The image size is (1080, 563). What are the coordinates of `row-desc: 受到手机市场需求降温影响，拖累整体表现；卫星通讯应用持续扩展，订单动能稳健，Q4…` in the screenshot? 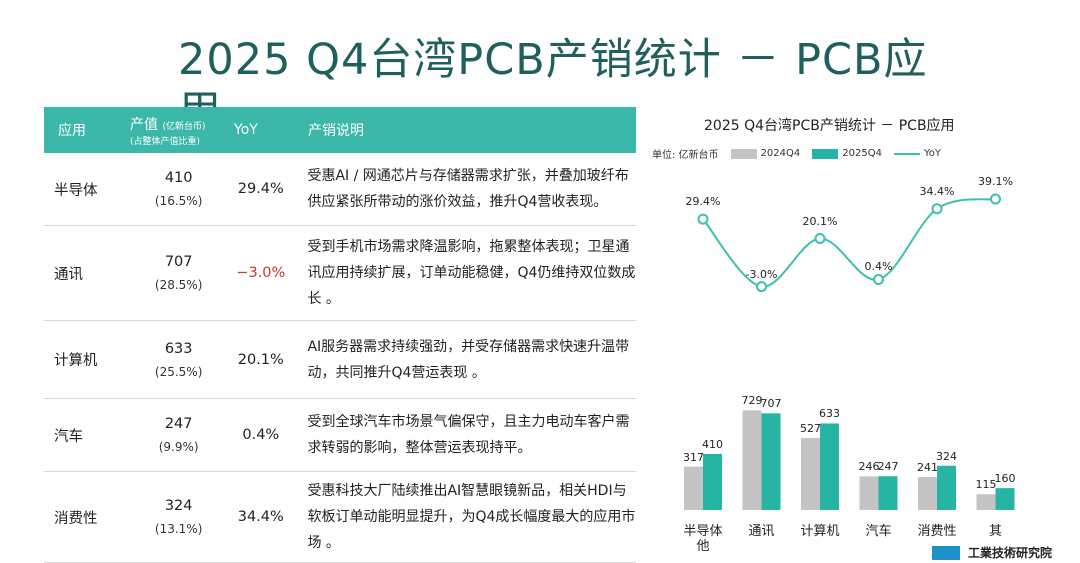 It's located at (471, 273).